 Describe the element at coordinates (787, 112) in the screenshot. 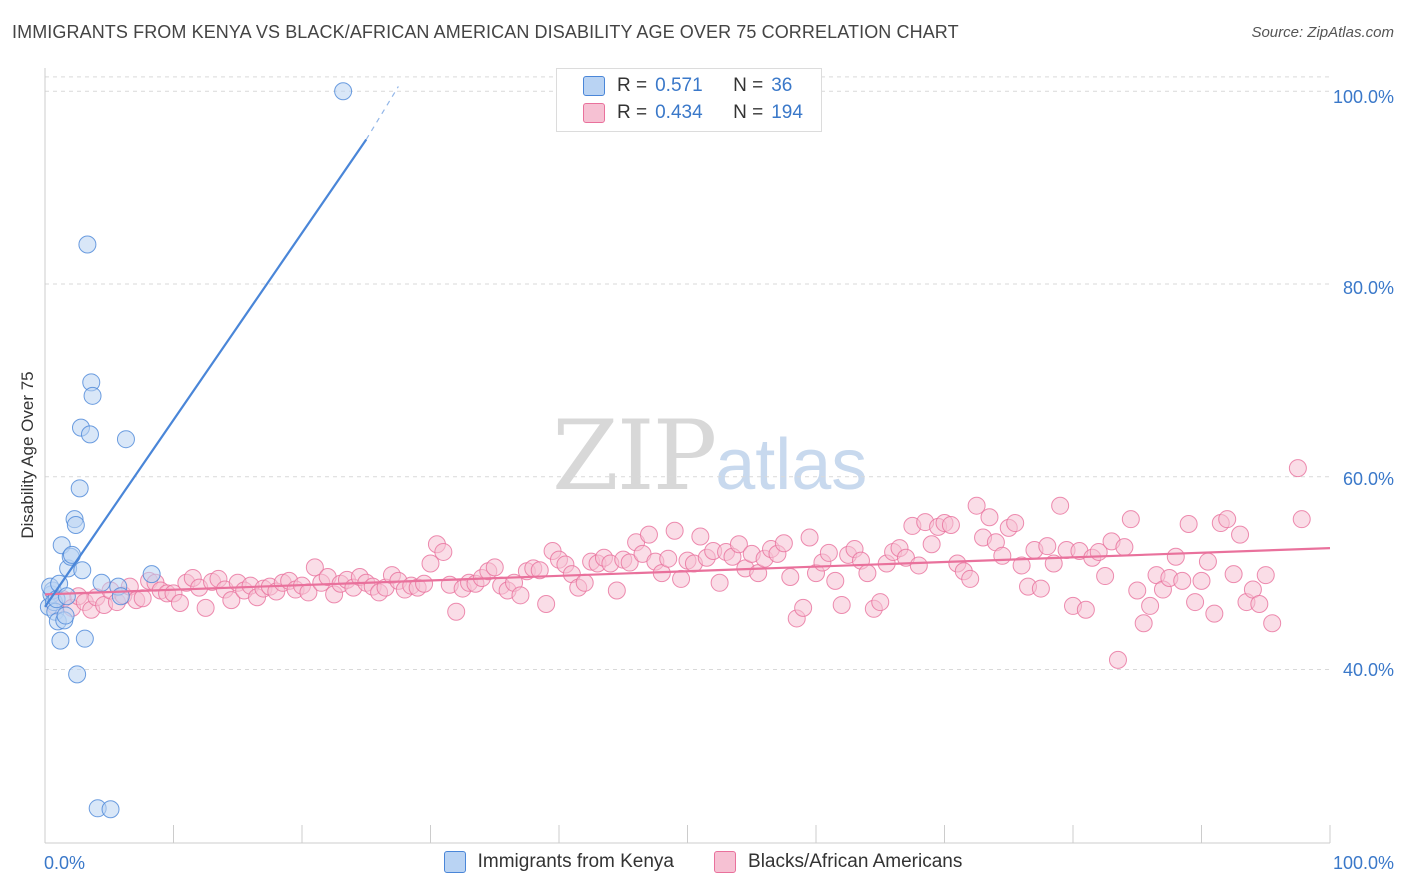

I see `legend-n-value: 194` at that location.